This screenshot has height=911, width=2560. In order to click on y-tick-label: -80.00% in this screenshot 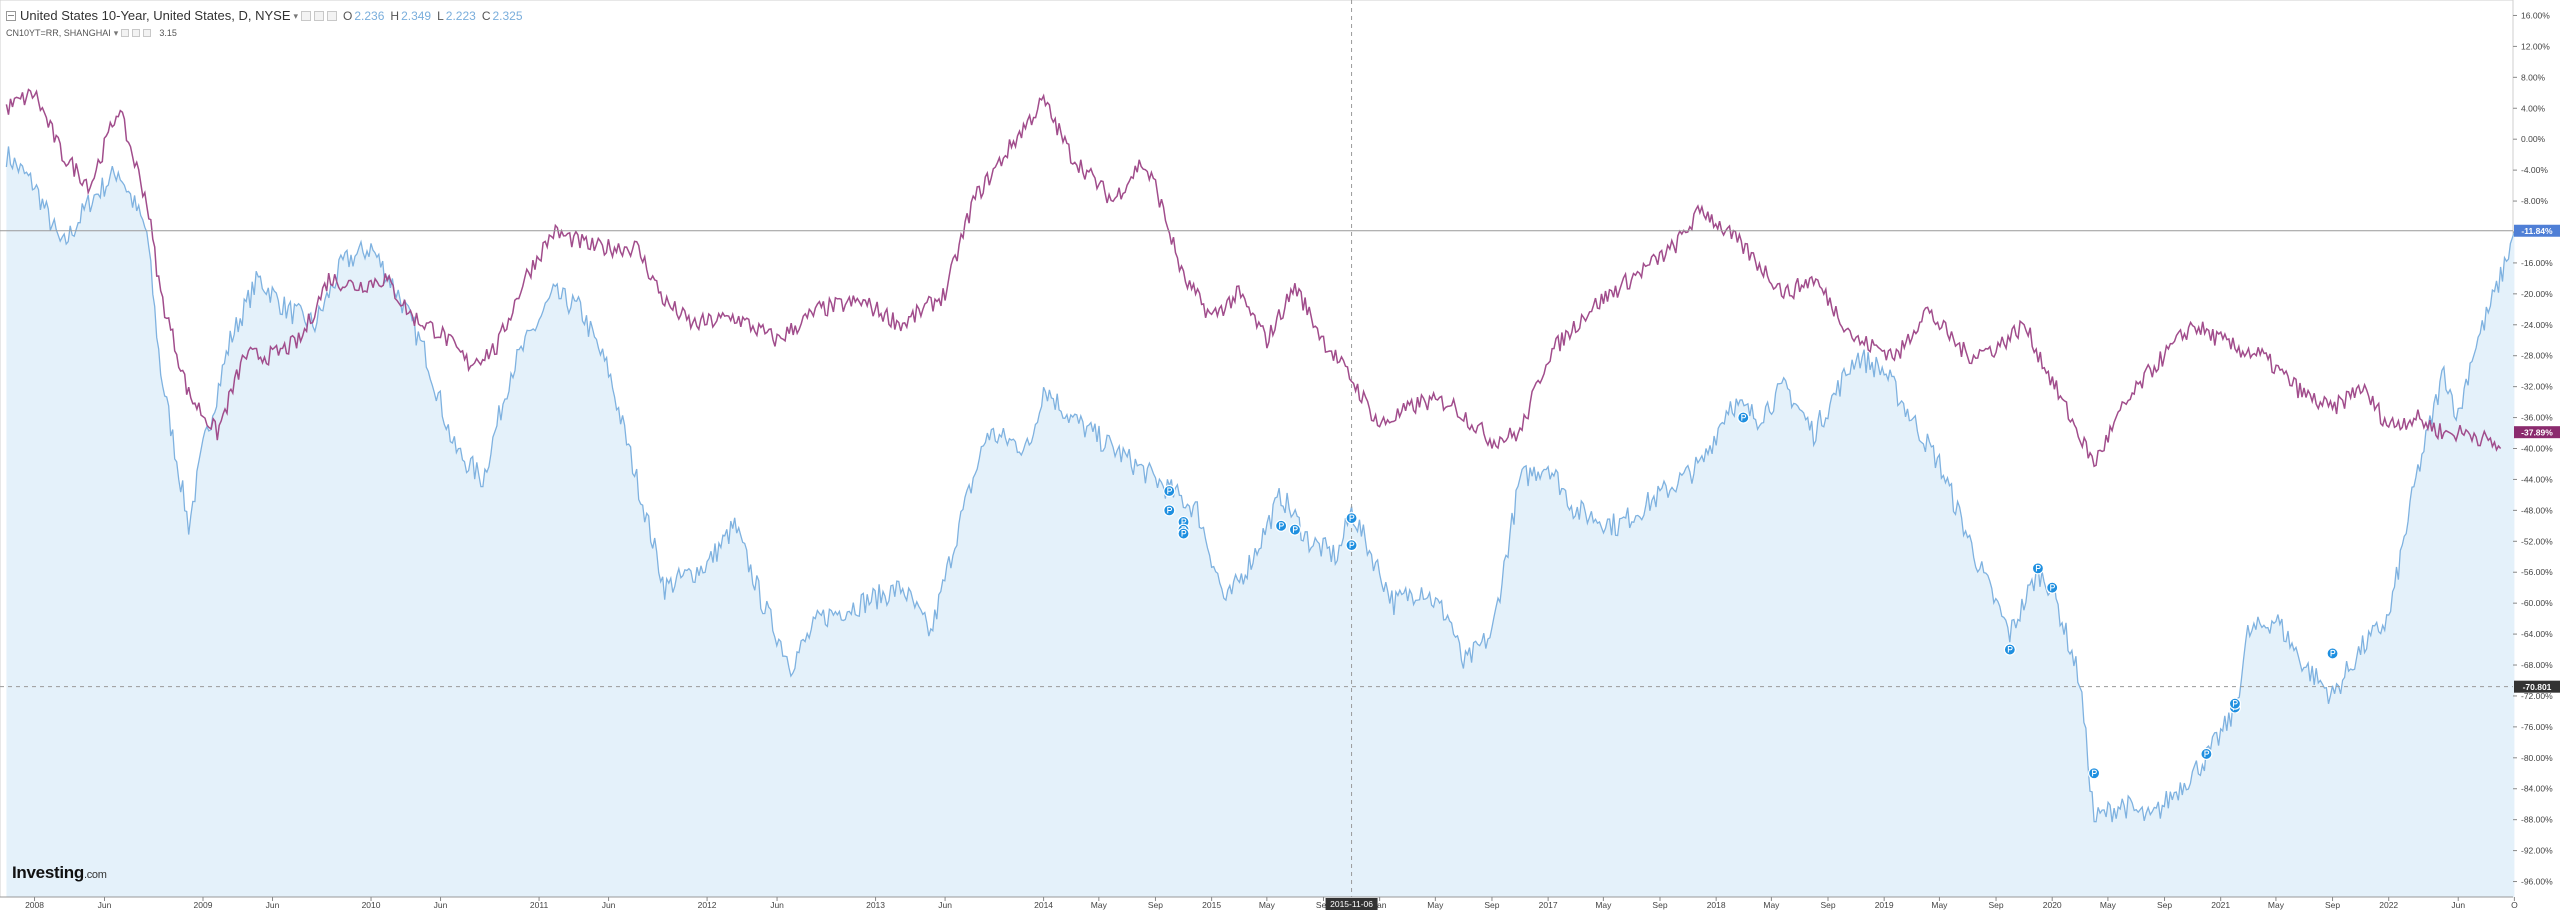, I will do `click(2537, 758)`.